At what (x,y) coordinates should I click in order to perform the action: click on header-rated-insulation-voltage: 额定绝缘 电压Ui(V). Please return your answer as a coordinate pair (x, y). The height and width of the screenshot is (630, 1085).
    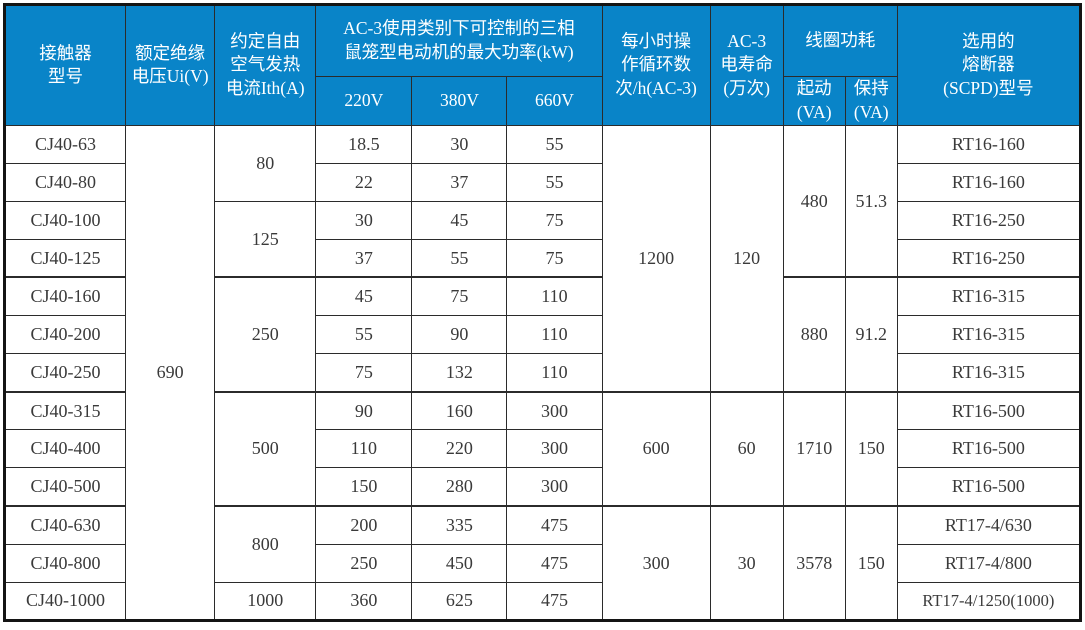
    Looking at the image, I should click on (170, 65).